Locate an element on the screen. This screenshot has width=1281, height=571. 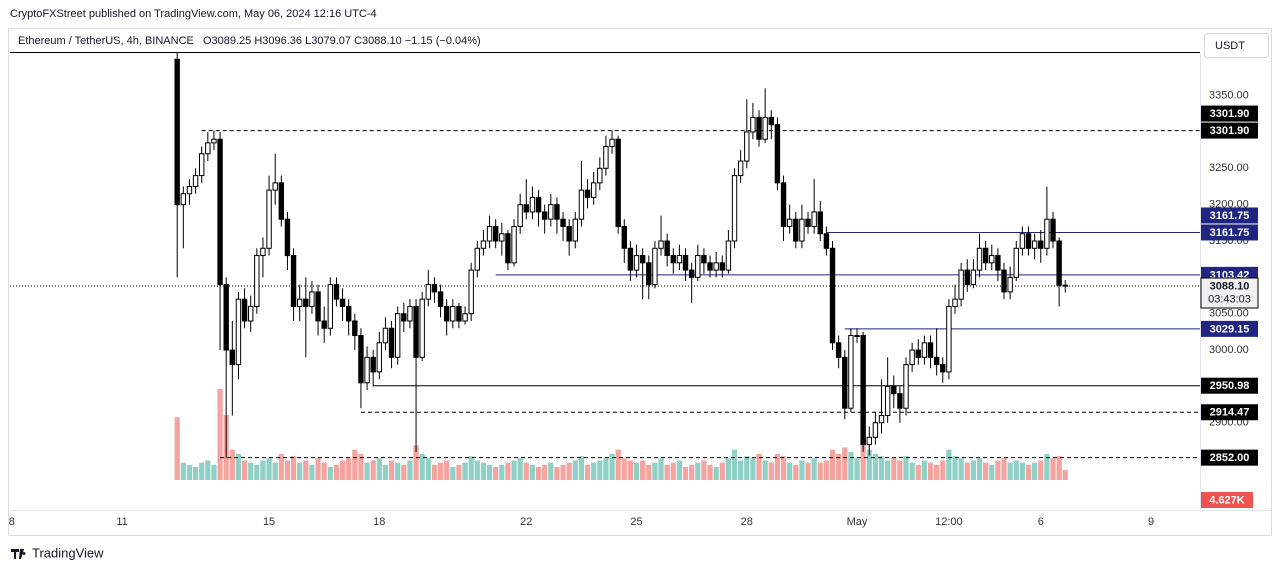
legend-l: L is located at coordinates (308, 41).